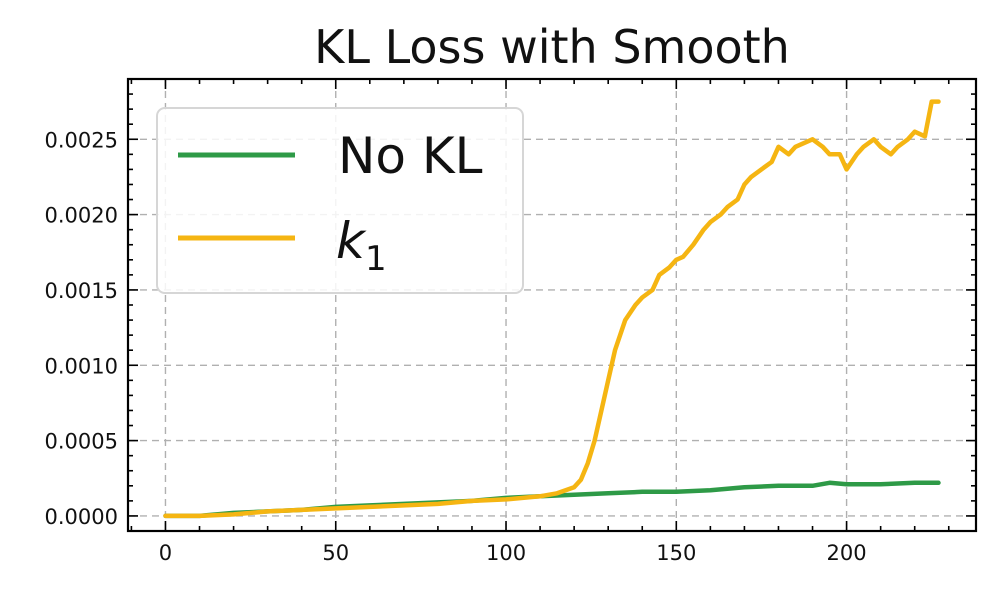 The image size is (997, 591). Describe the element at coordinates (847, 553) in the screenshot. I see `x-tick-label: 200` at that location.